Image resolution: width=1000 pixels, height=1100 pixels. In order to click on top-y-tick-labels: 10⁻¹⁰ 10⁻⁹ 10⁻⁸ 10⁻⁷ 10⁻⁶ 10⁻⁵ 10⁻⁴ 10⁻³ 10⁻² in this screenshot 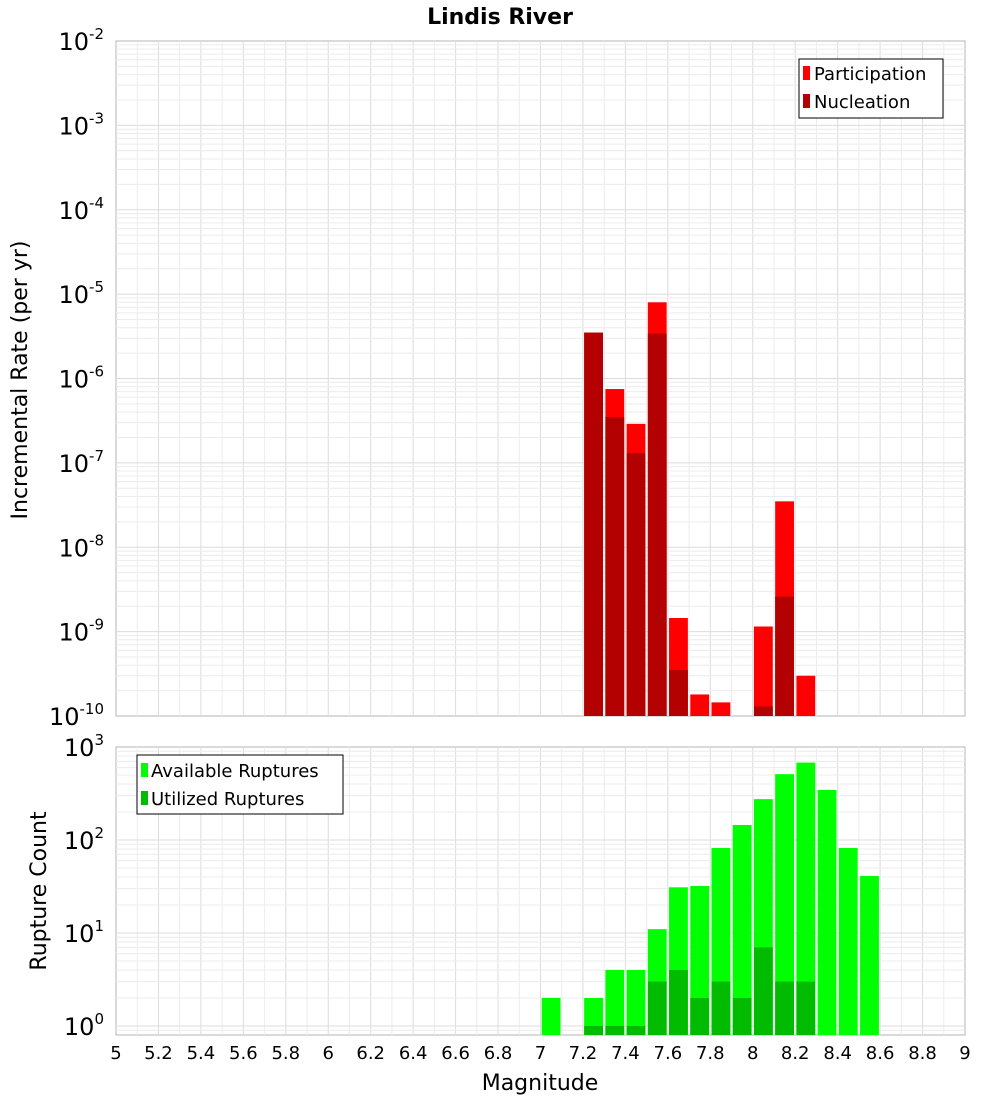, I will do `click(76, 378)`.